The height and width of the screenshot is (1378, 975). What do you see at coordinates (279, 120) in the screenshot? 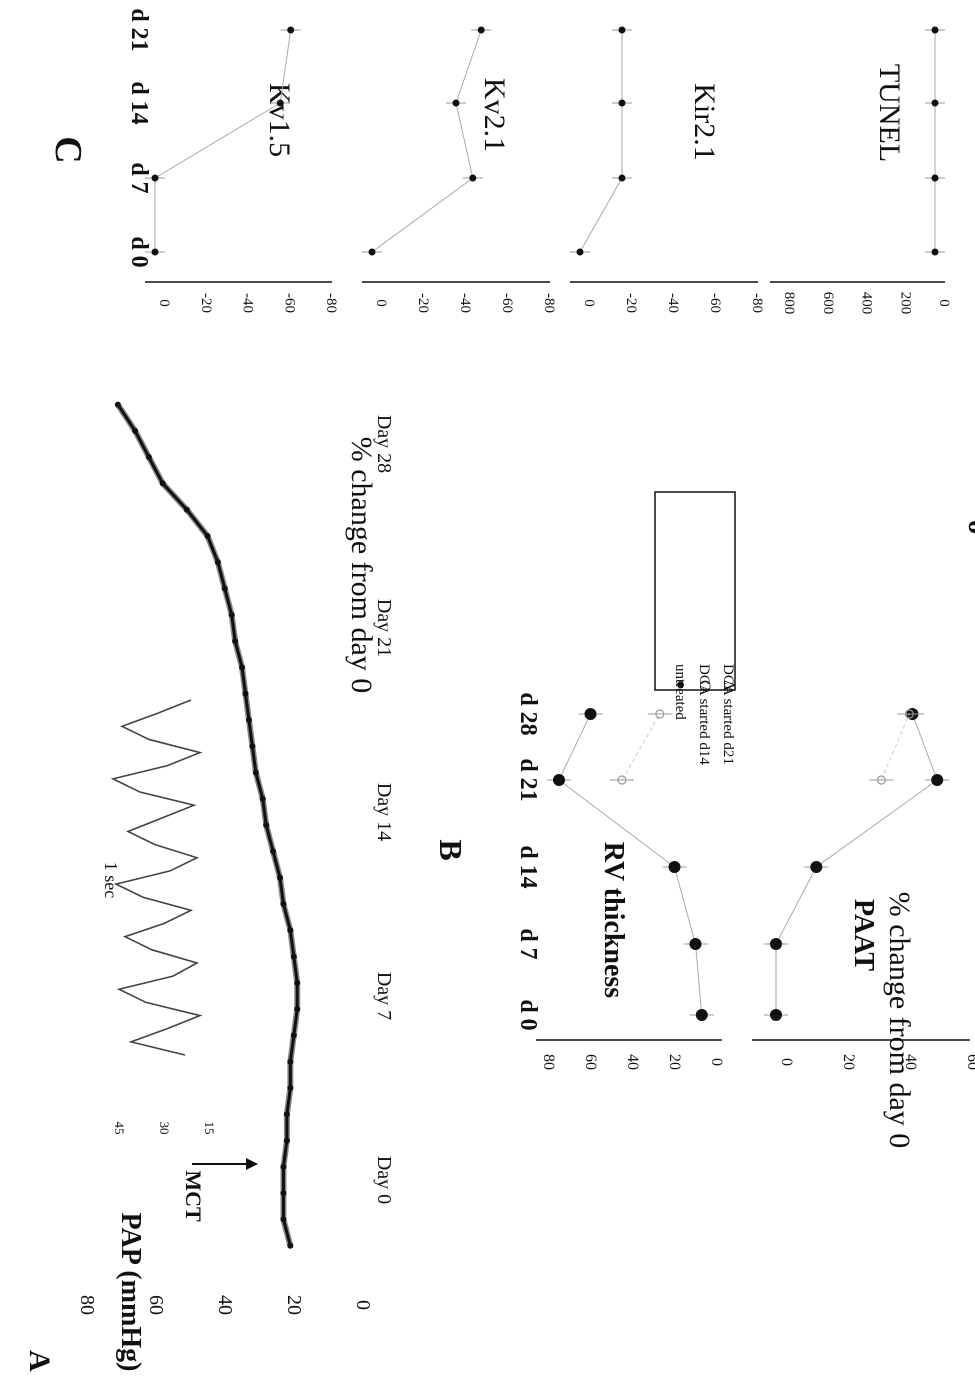
I see `subplot-title: Kv1.5` at bounding box center [279, 120].